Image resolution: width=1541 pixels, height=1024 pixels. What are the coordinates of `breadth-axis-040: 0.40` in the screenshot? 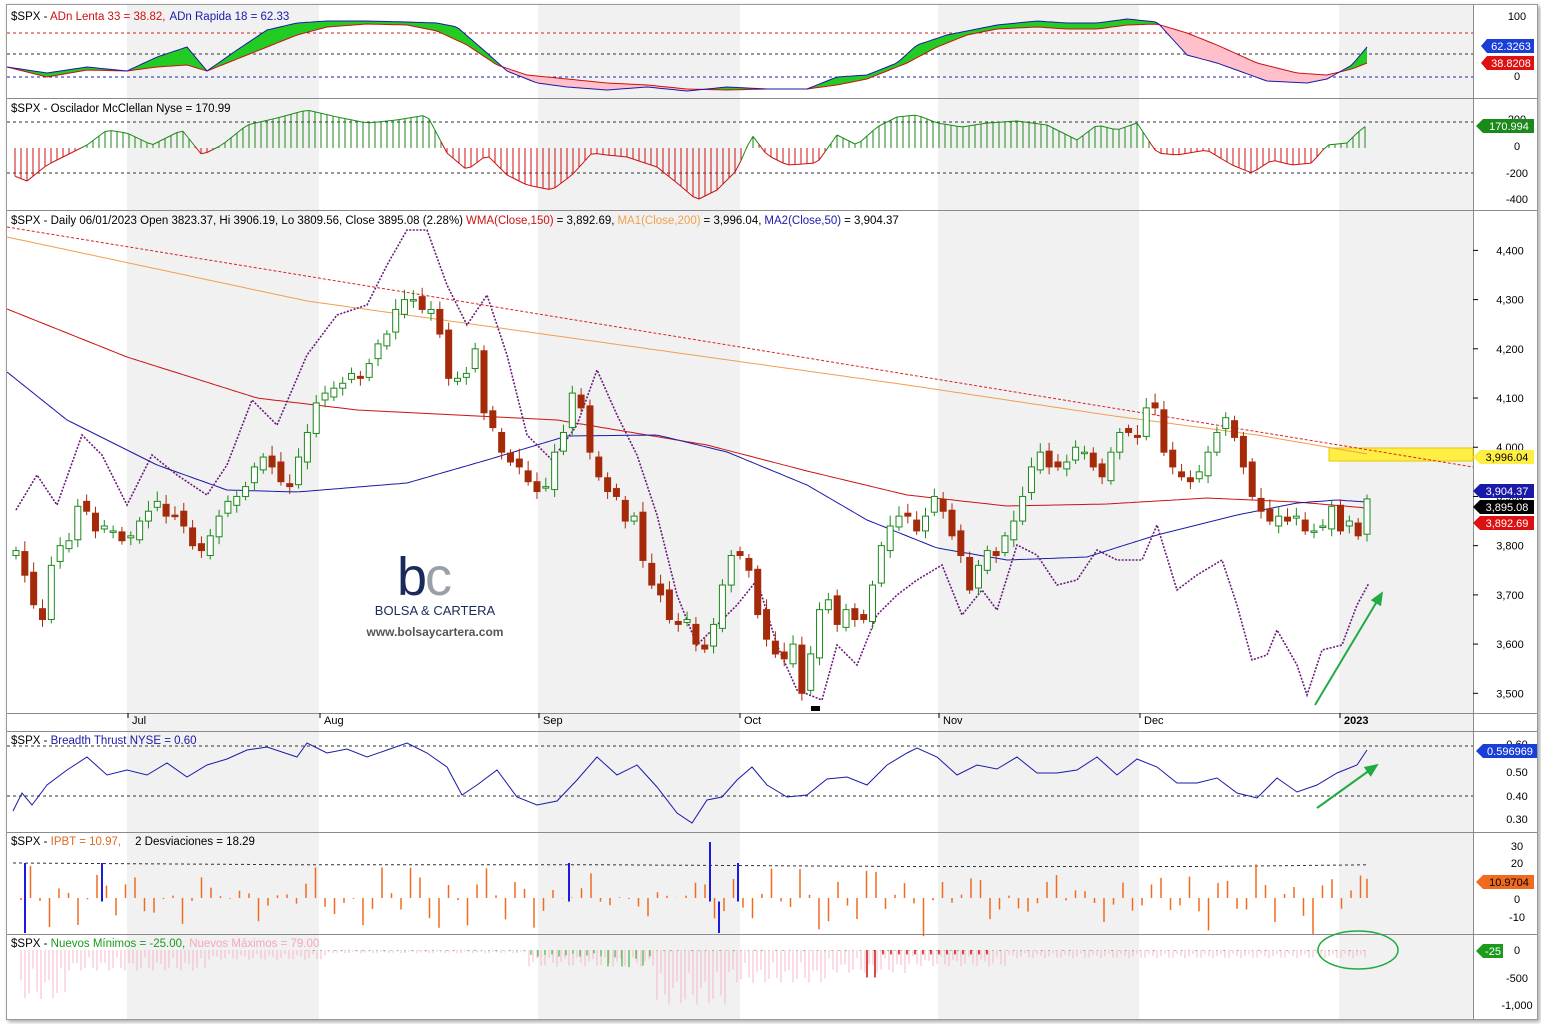 It's located at (1516, 797).